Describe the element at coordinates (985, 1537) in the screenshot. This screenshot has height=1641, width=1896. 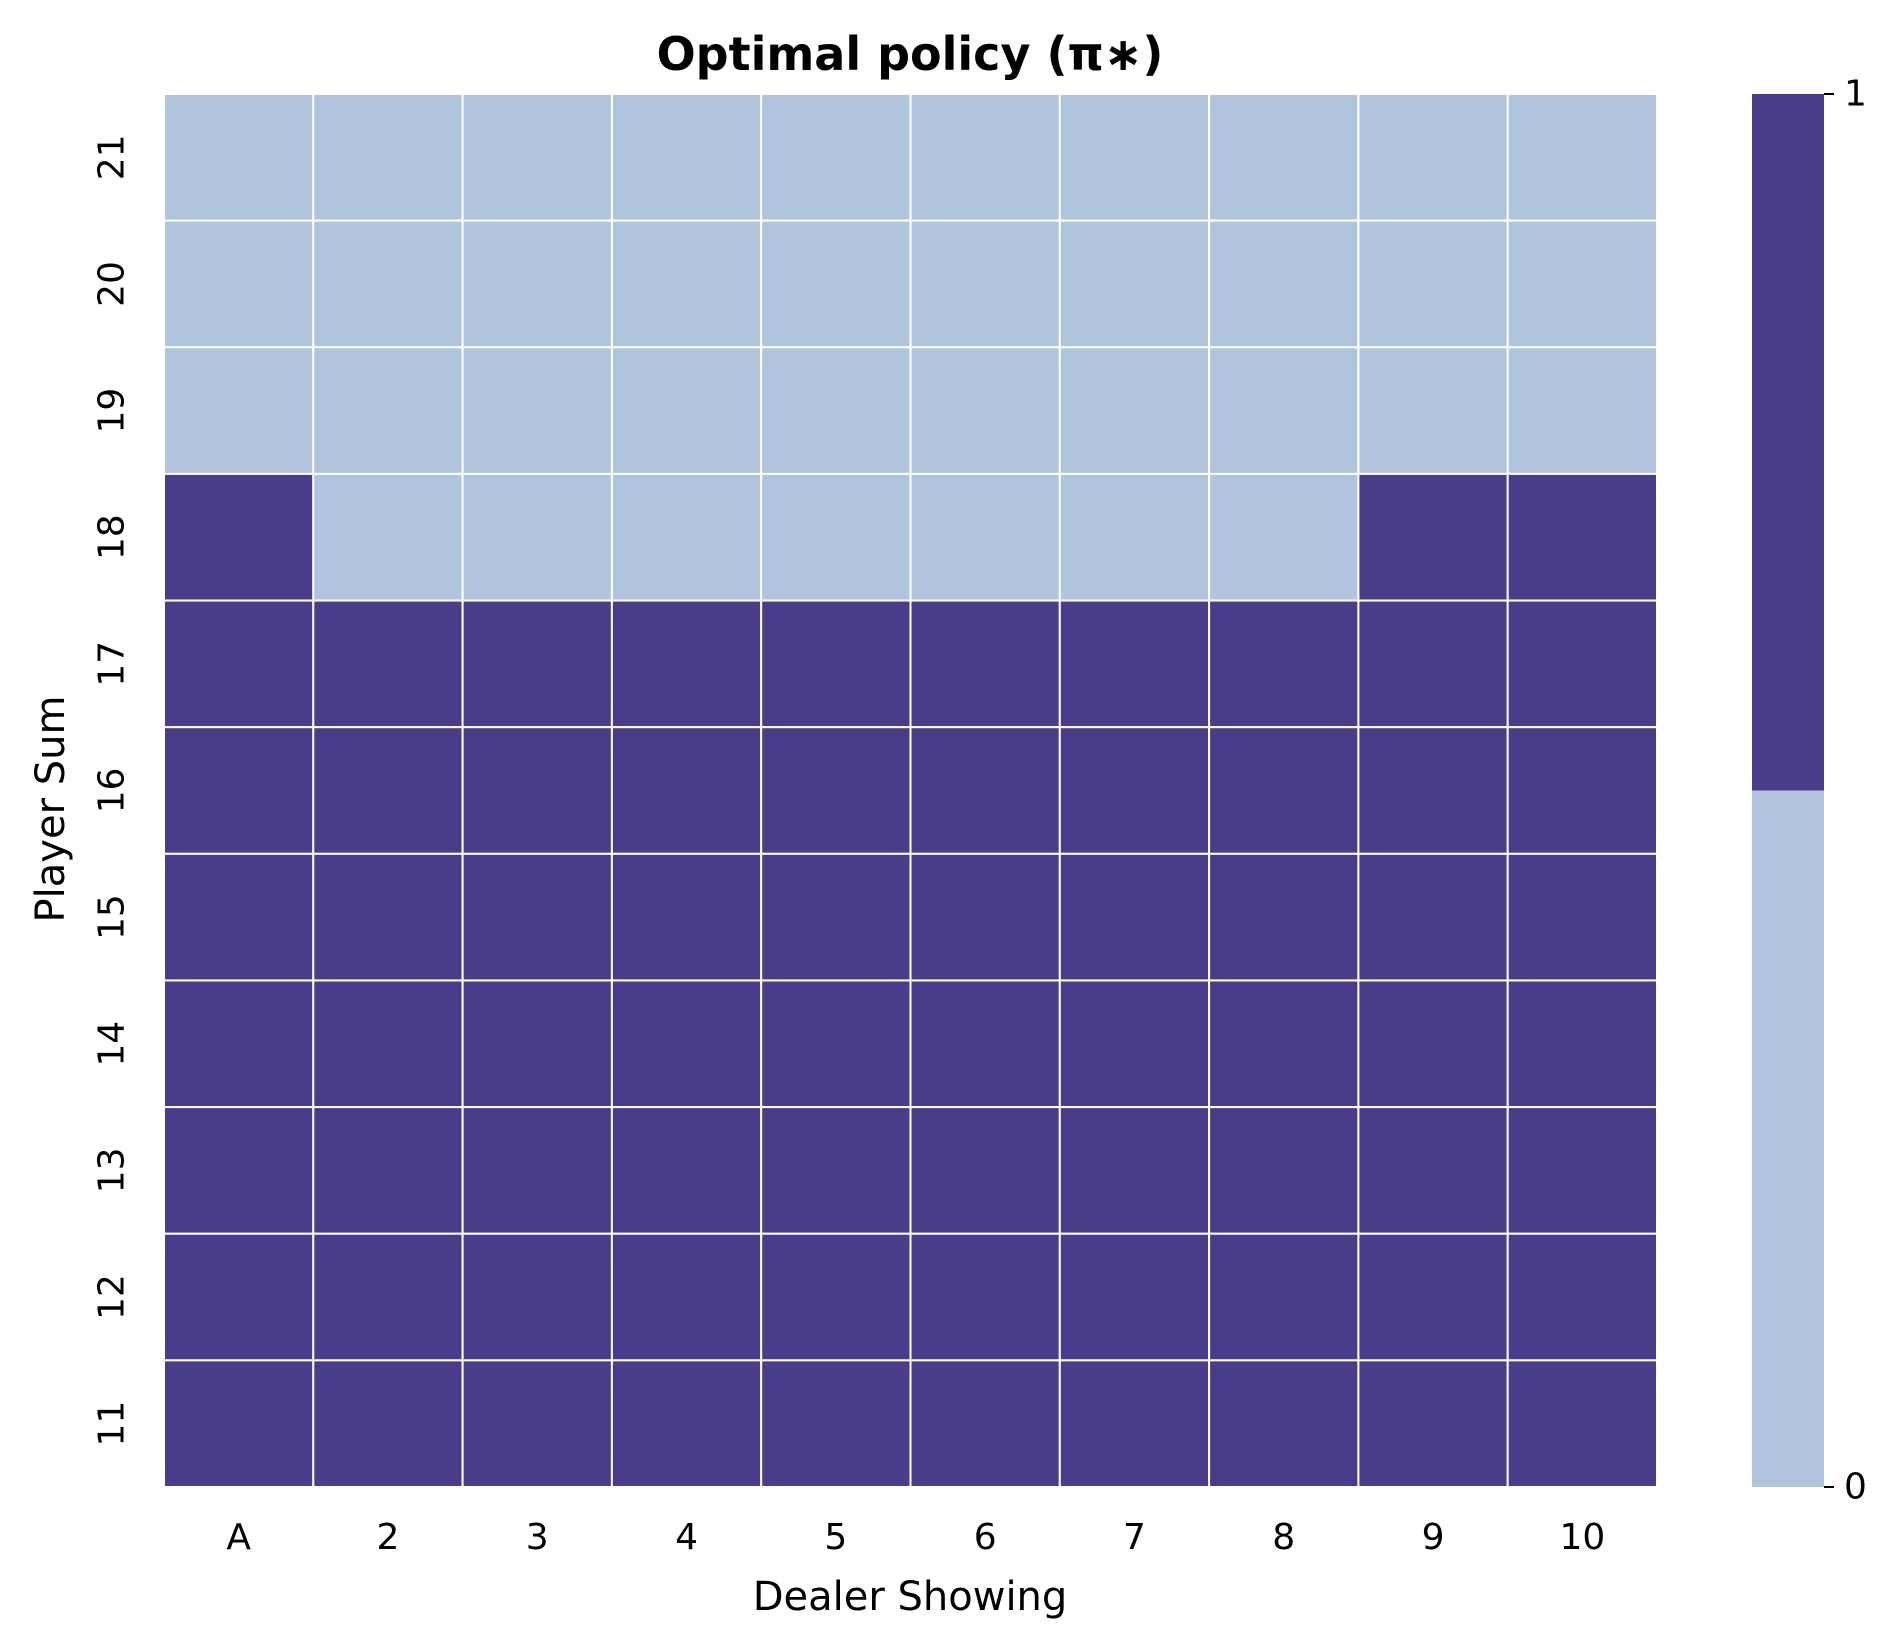
I see `x-tick-label: 6` at that location.